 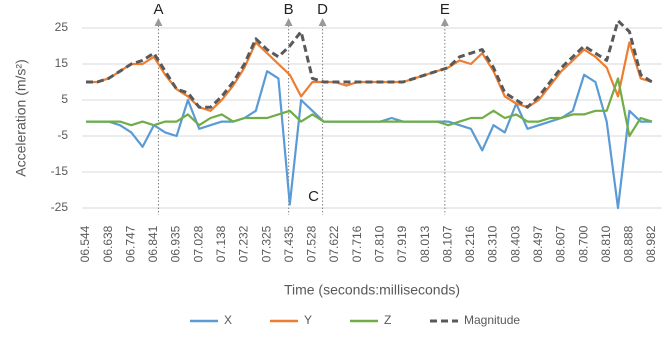 What do you see at coordinates (387, 320) in the screenshot?
I see `legend-label: Z` at bounding box center [387, 320].